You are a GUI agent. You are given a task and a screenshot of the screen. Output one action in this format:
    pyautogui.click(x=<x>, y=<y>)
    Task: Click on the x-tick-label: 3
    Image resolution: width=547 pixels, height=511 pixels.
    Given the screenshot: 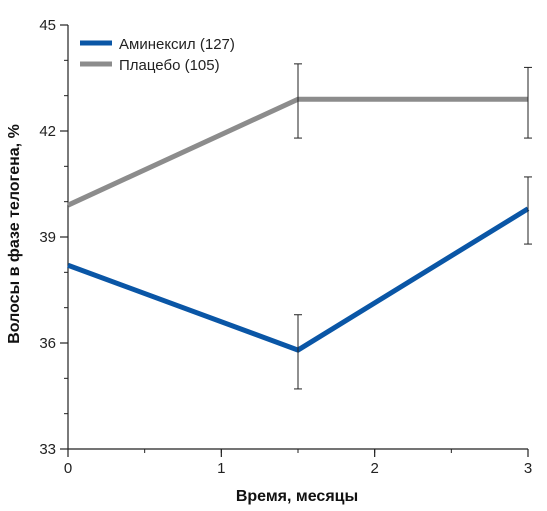 What is the action you would take?
    pyautogui.click(x=528, y=468)
    